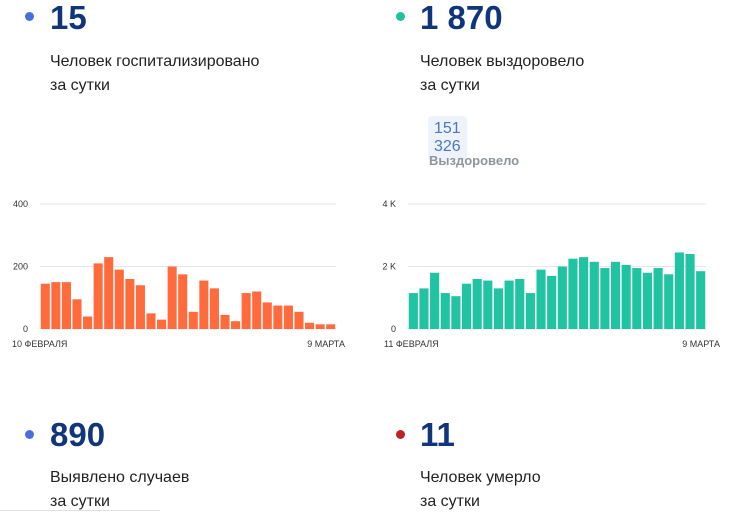  I want to click on stat-label: Выявлено случаев, so click(120, 477).